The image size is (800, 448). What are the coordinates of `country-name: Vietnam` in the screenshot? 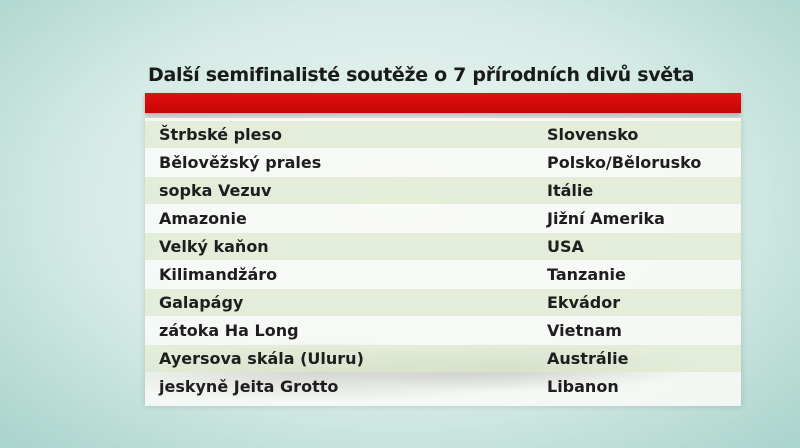 It's located at (584, 330).